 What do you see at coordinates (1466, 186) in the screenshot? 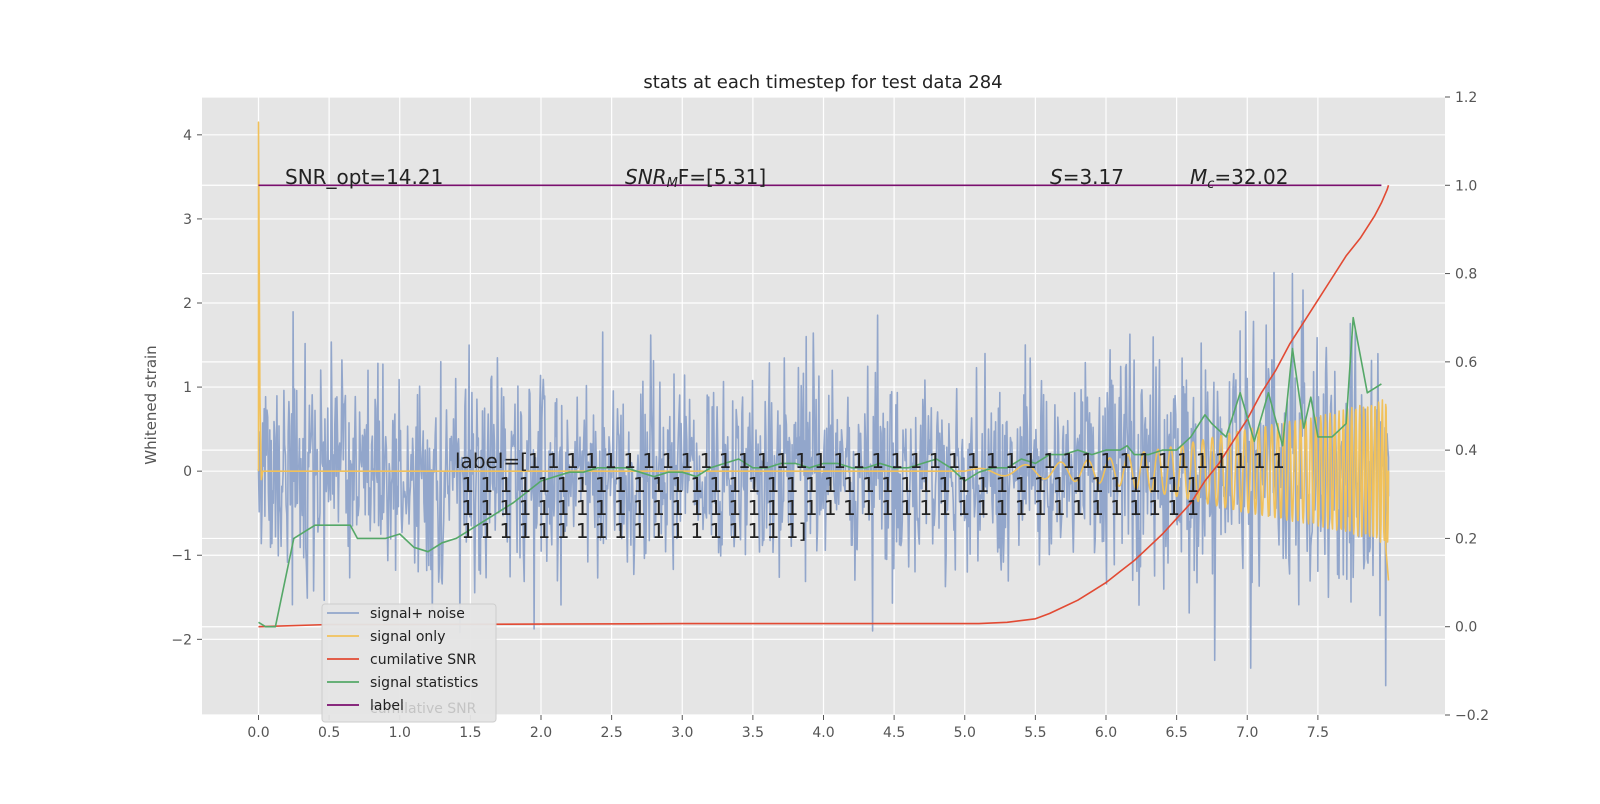
I see `y-right-tick-label: 1.0` at bounding box center [1466, 186].